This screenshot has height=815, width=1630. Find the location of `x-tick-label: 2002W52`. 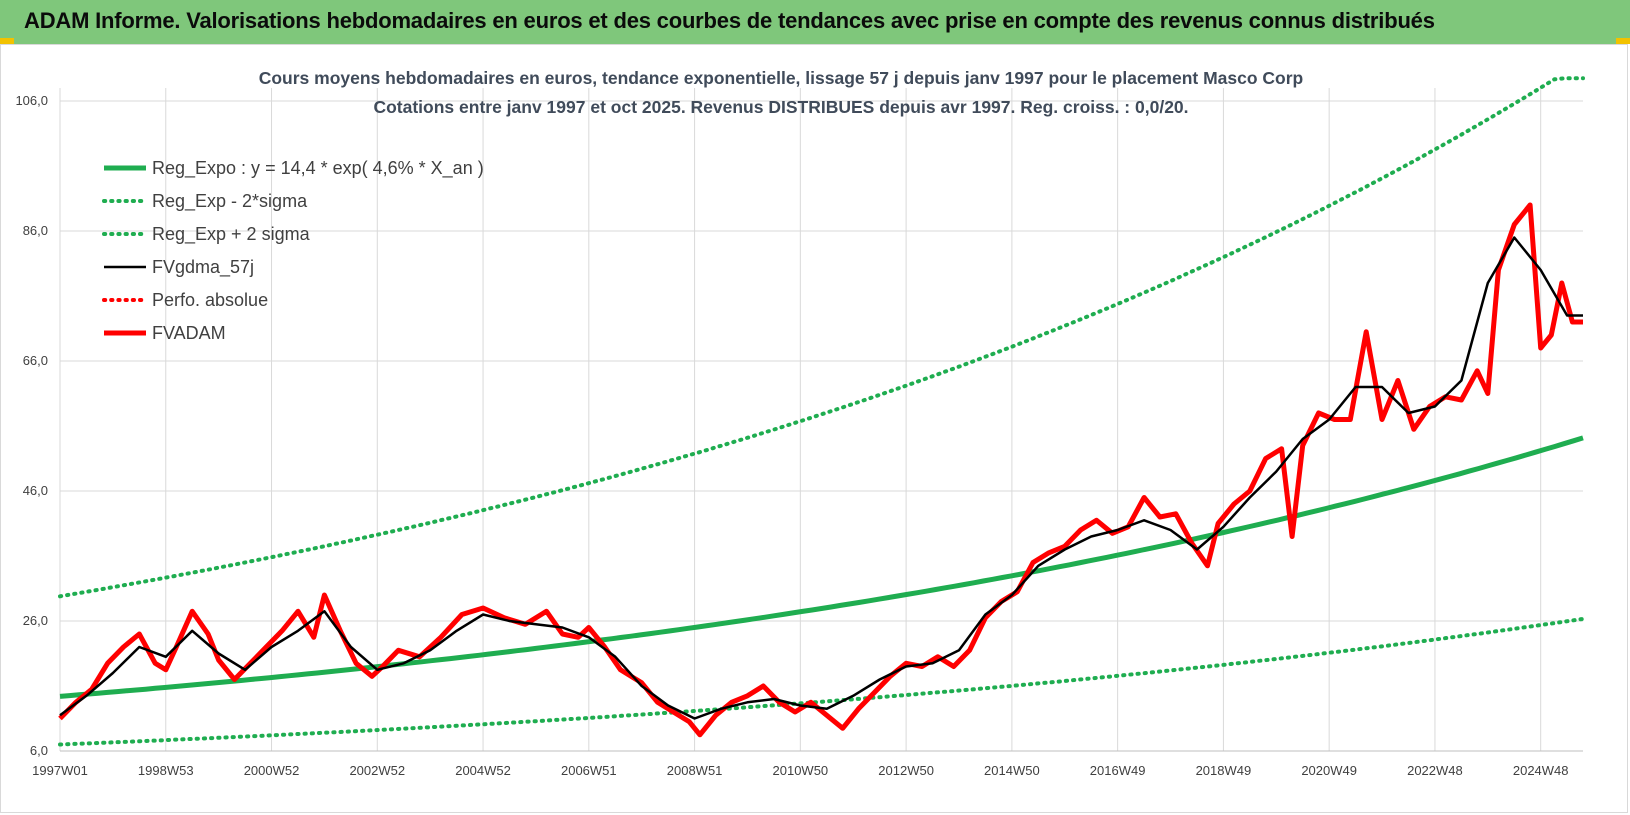

x-tick-label: 2002W52 is located at coordinates (377, 770).